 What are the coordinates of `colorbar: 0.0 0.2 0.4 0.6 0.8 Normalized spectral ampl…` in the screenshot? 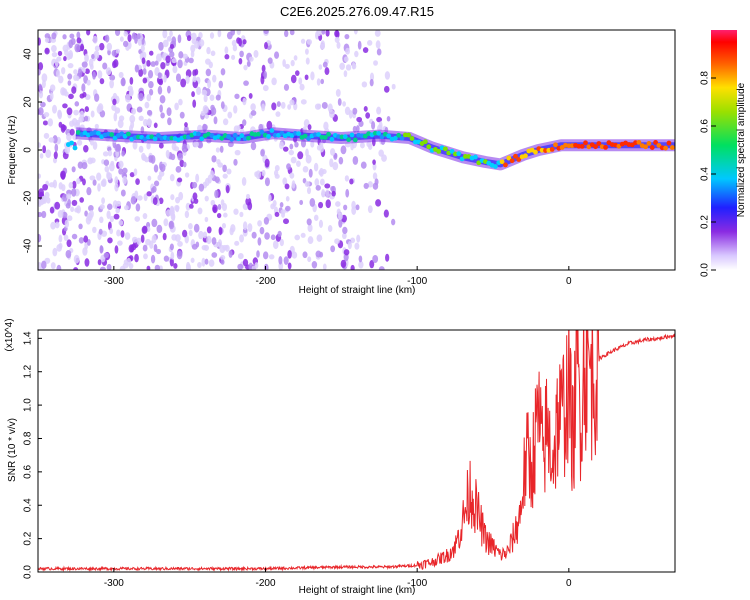 It's located at (723, 153).